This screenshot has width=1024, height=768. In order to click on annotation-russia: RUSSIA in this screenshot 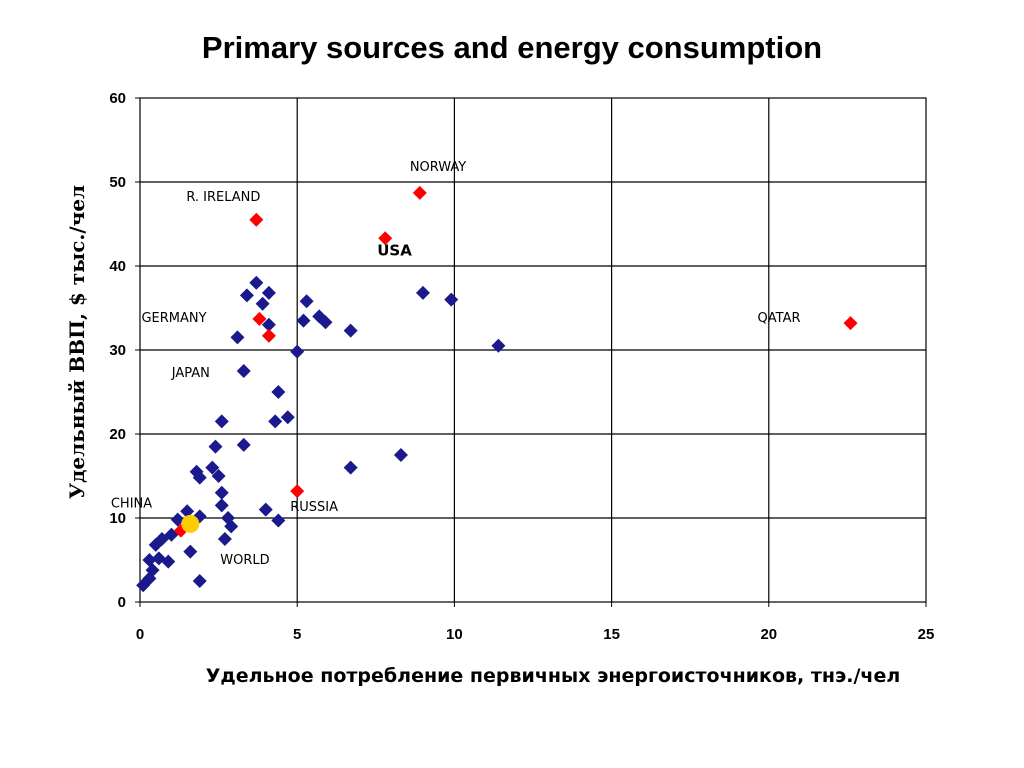, I will do `click(314, 507)`.